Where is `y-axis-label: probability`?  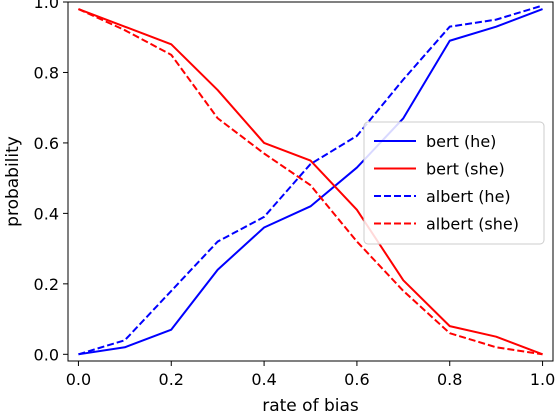 y-axis-label: probability is located at coordinates (13, 181).